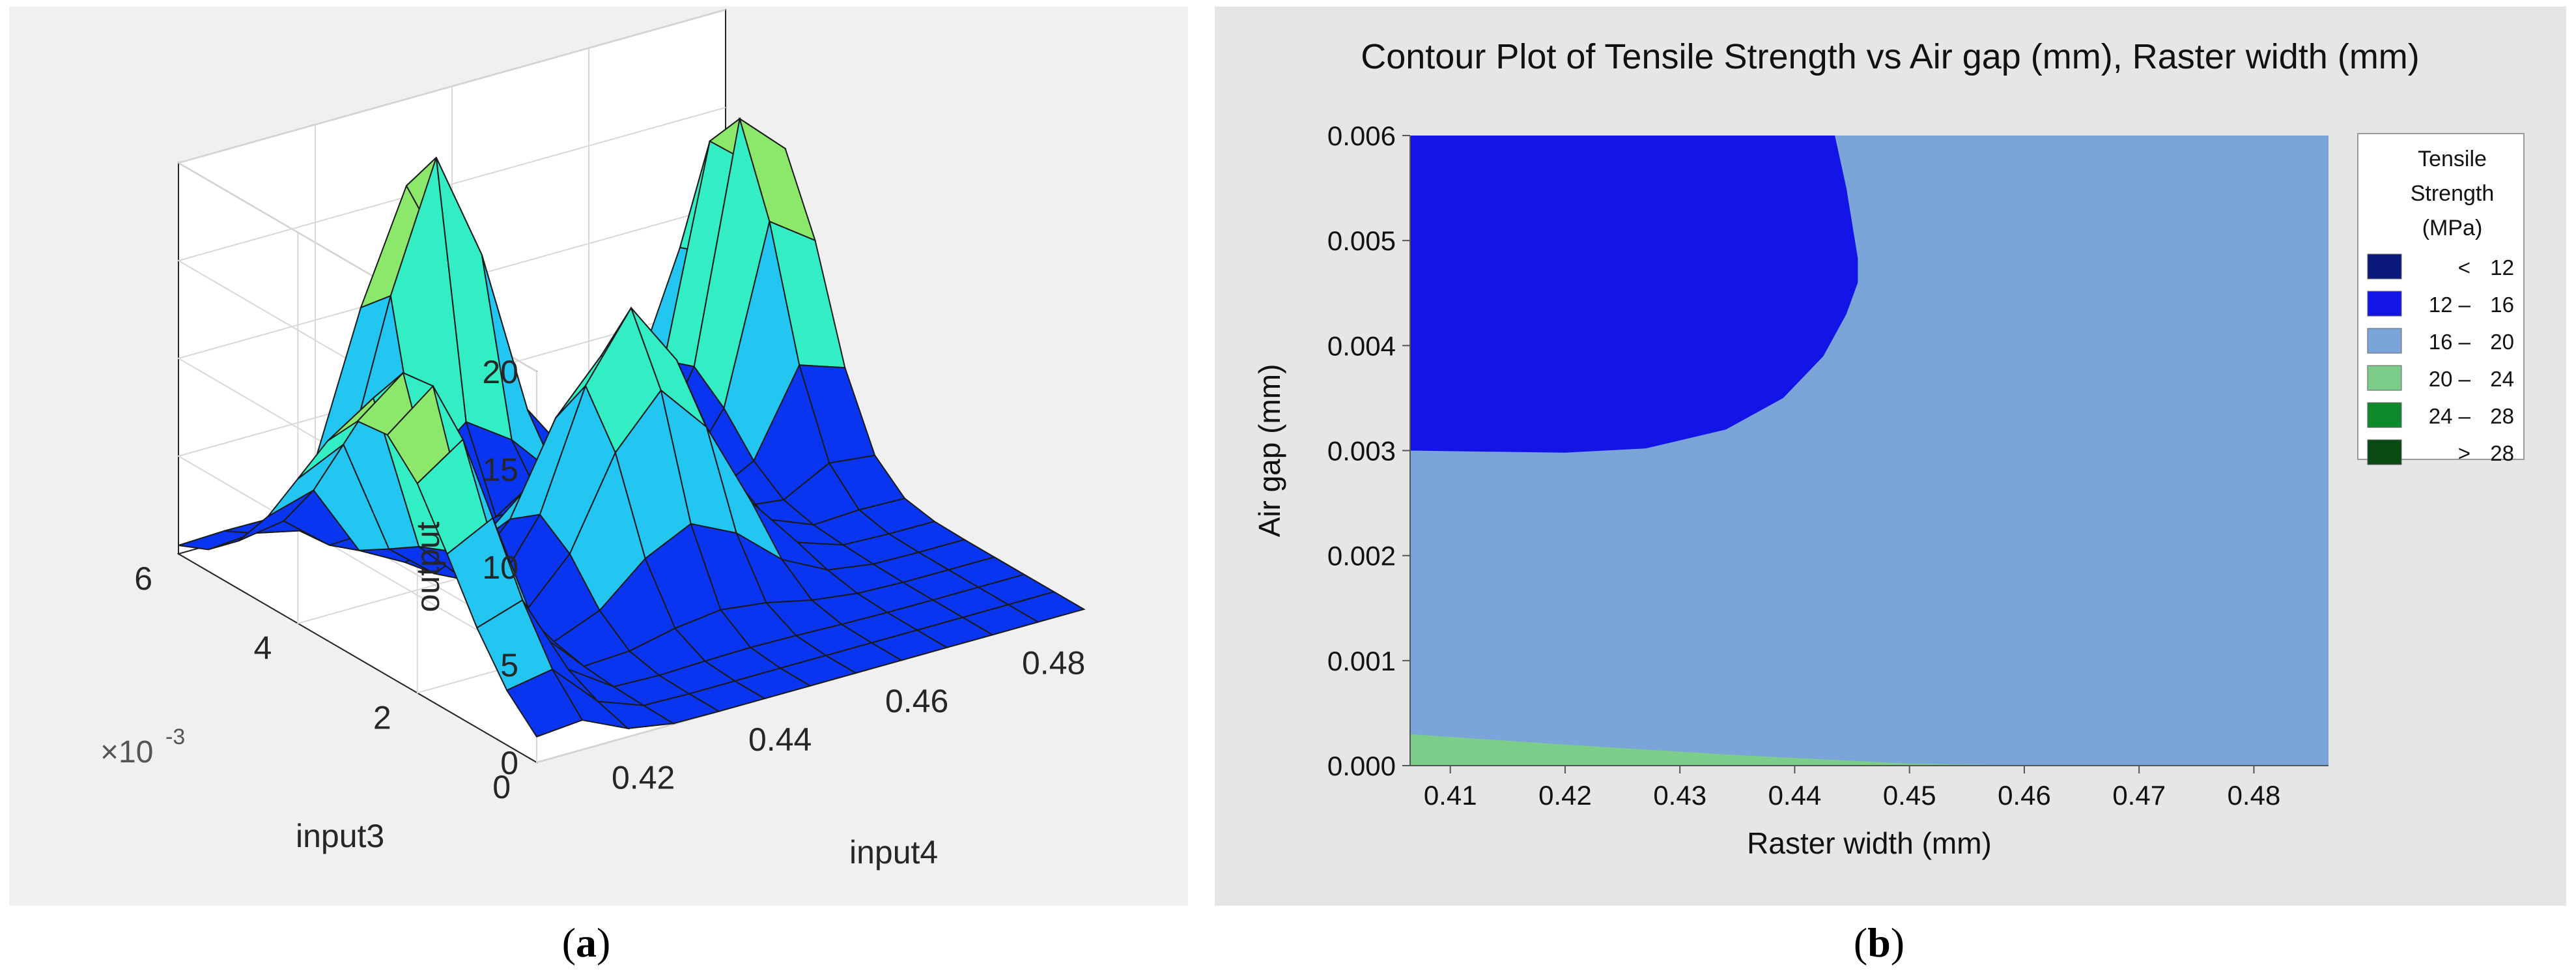 The height and width of the screenshot is (980, 2576). What do you see at coordinates (428, 566) in the screenshot?
I see `z-axis-label: output` at bounding box center [428, 566].